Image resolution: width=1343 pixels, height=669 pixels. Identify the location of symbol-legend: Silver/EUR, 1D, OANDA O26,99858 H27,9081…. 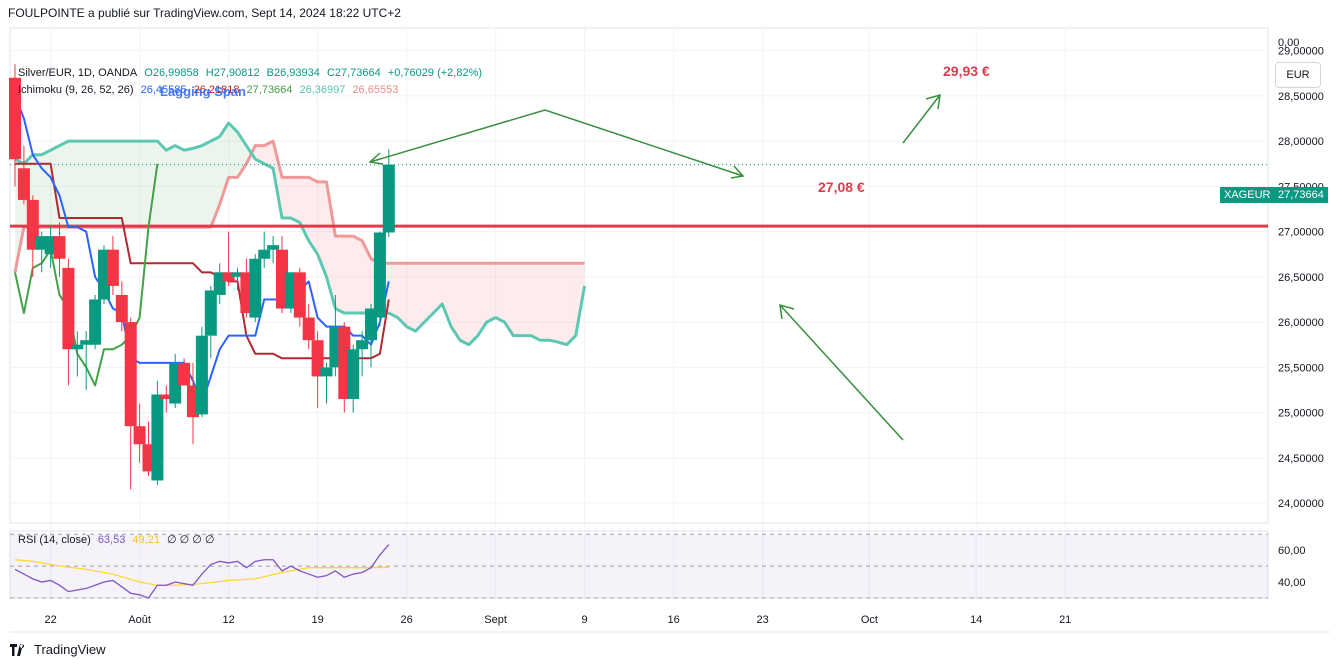
(252, 73).